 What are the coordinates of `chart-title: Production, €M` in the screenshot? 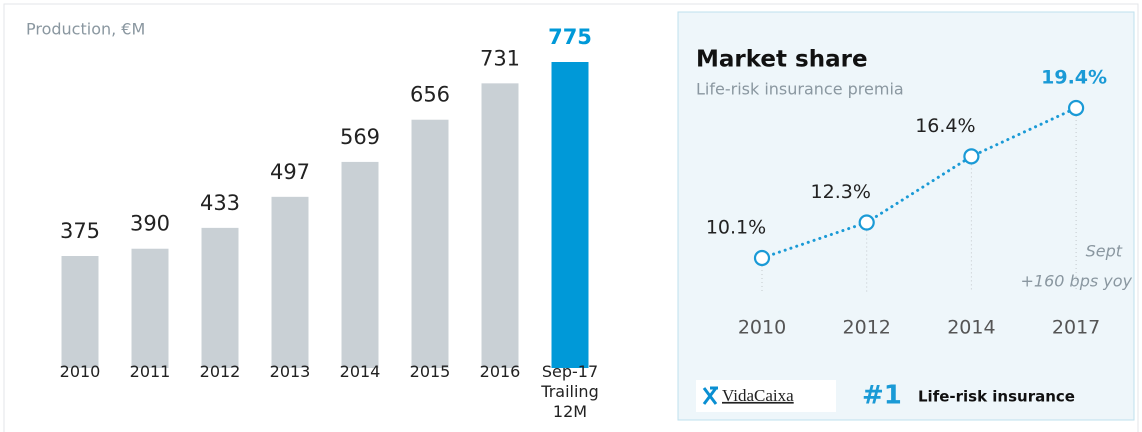 It's located at (85, 29).